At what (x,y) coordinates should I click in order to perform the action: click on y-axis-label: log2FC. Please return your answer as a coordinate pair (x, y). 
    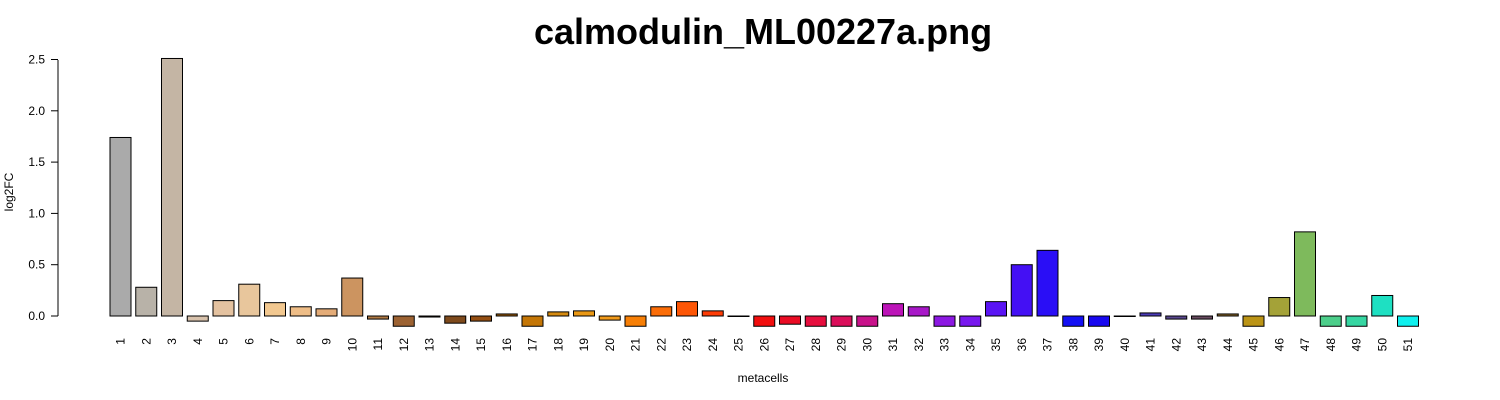
    Looking at the image, I should click on (9, 191).